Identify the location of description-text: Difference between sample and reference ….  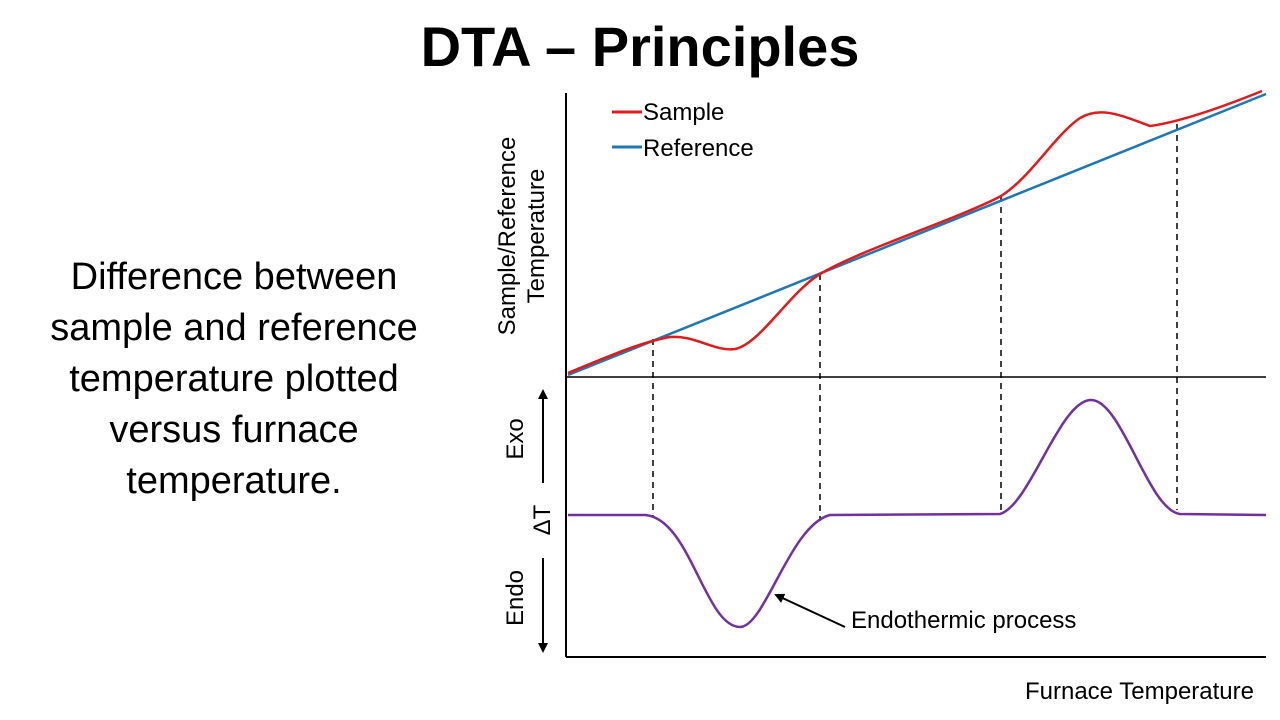
(234, 379).